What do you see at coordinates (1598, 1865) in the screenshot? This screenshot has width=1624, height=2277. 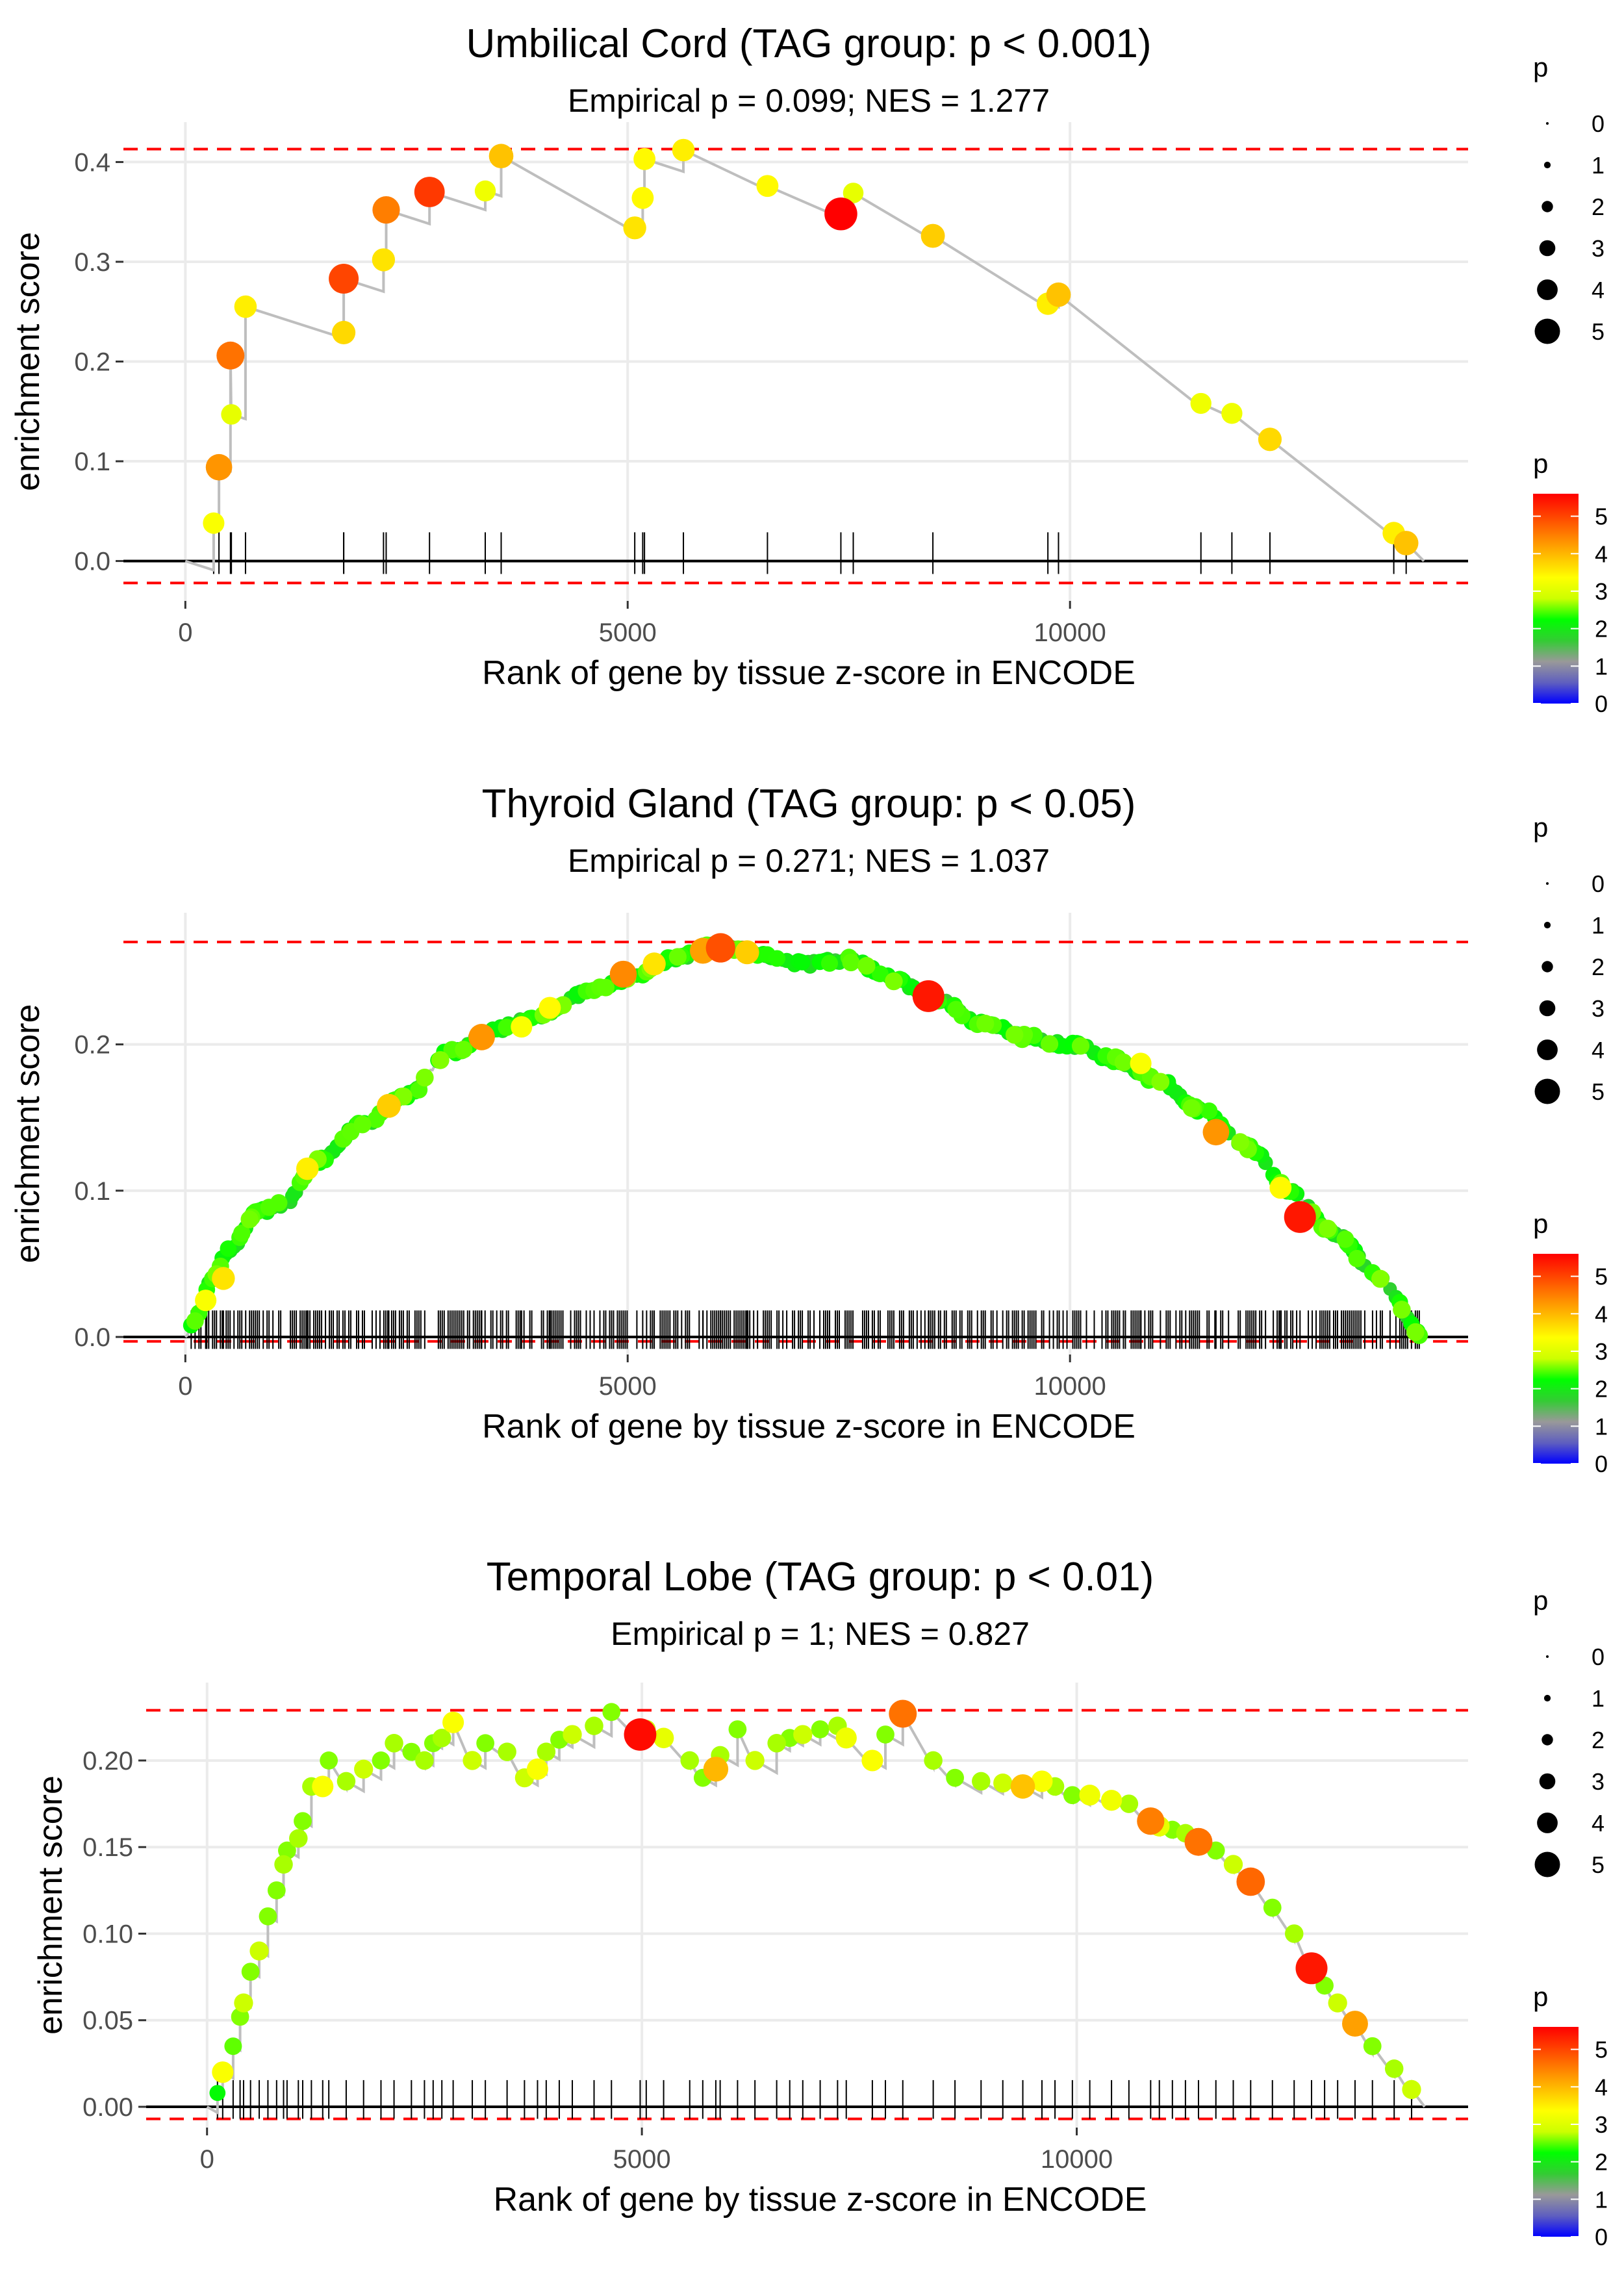 I see `size-legend-label: 5` at bounding box center [1598, 1865].